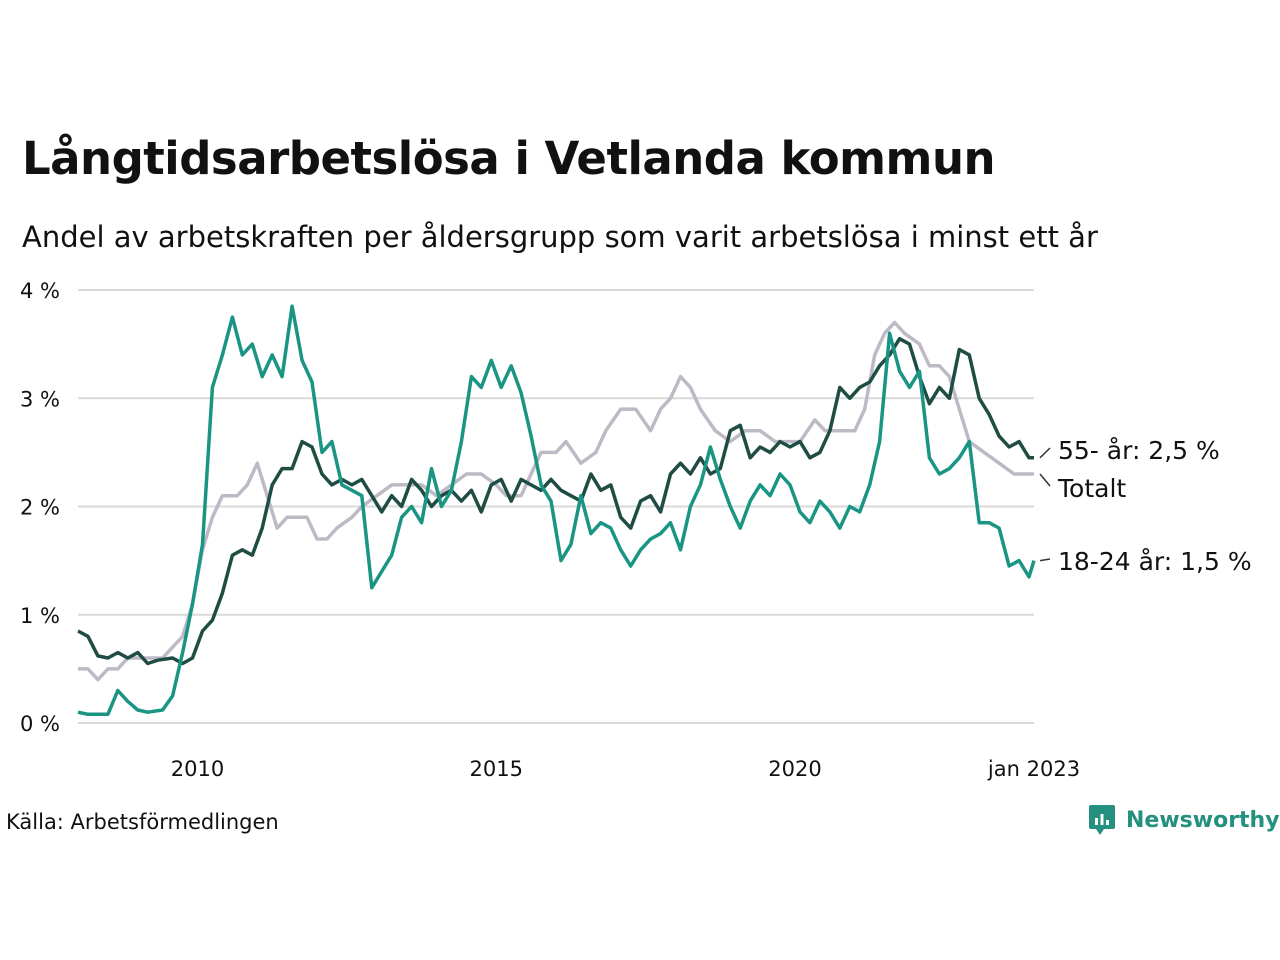  What do you see at coordinates (496, 769) in the screenshot?
I see `x-tick-label: 2015` at bounding box center [496, 769].